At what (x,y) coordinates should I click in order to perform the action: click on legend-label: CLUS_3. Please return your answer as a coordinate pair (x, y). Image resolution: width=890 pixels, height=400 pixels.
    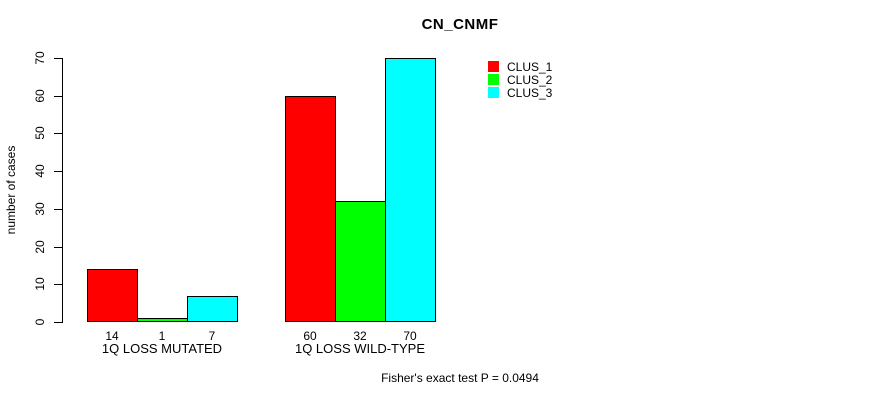
    Looking at the image, I should click on (530, 92).